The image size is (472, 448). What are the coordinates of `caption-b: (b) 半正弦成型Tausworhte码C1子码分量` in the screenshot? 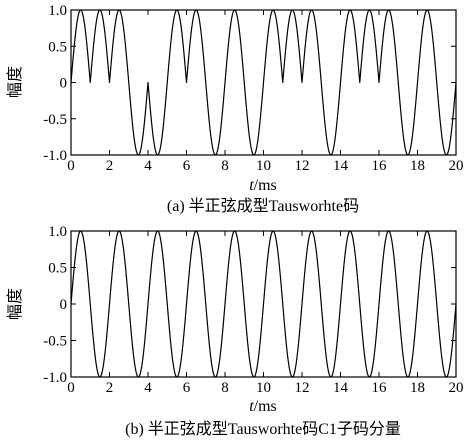 It's located at (263, 429).